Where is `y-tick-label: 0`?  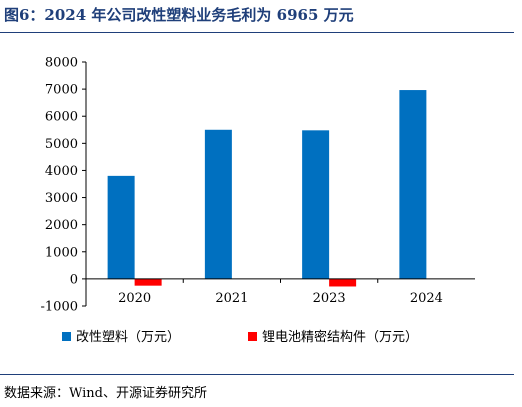 y-tick-label: 0 is located at coordinates (74, 279).